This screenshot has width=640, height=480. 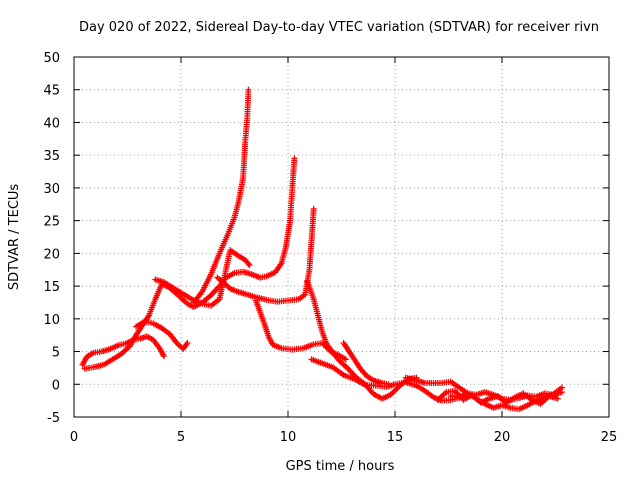 What do you see at coordinates (51, 123) in the screenshot?
I see `y-tick-label: 40` at bounding box center [51, 123].